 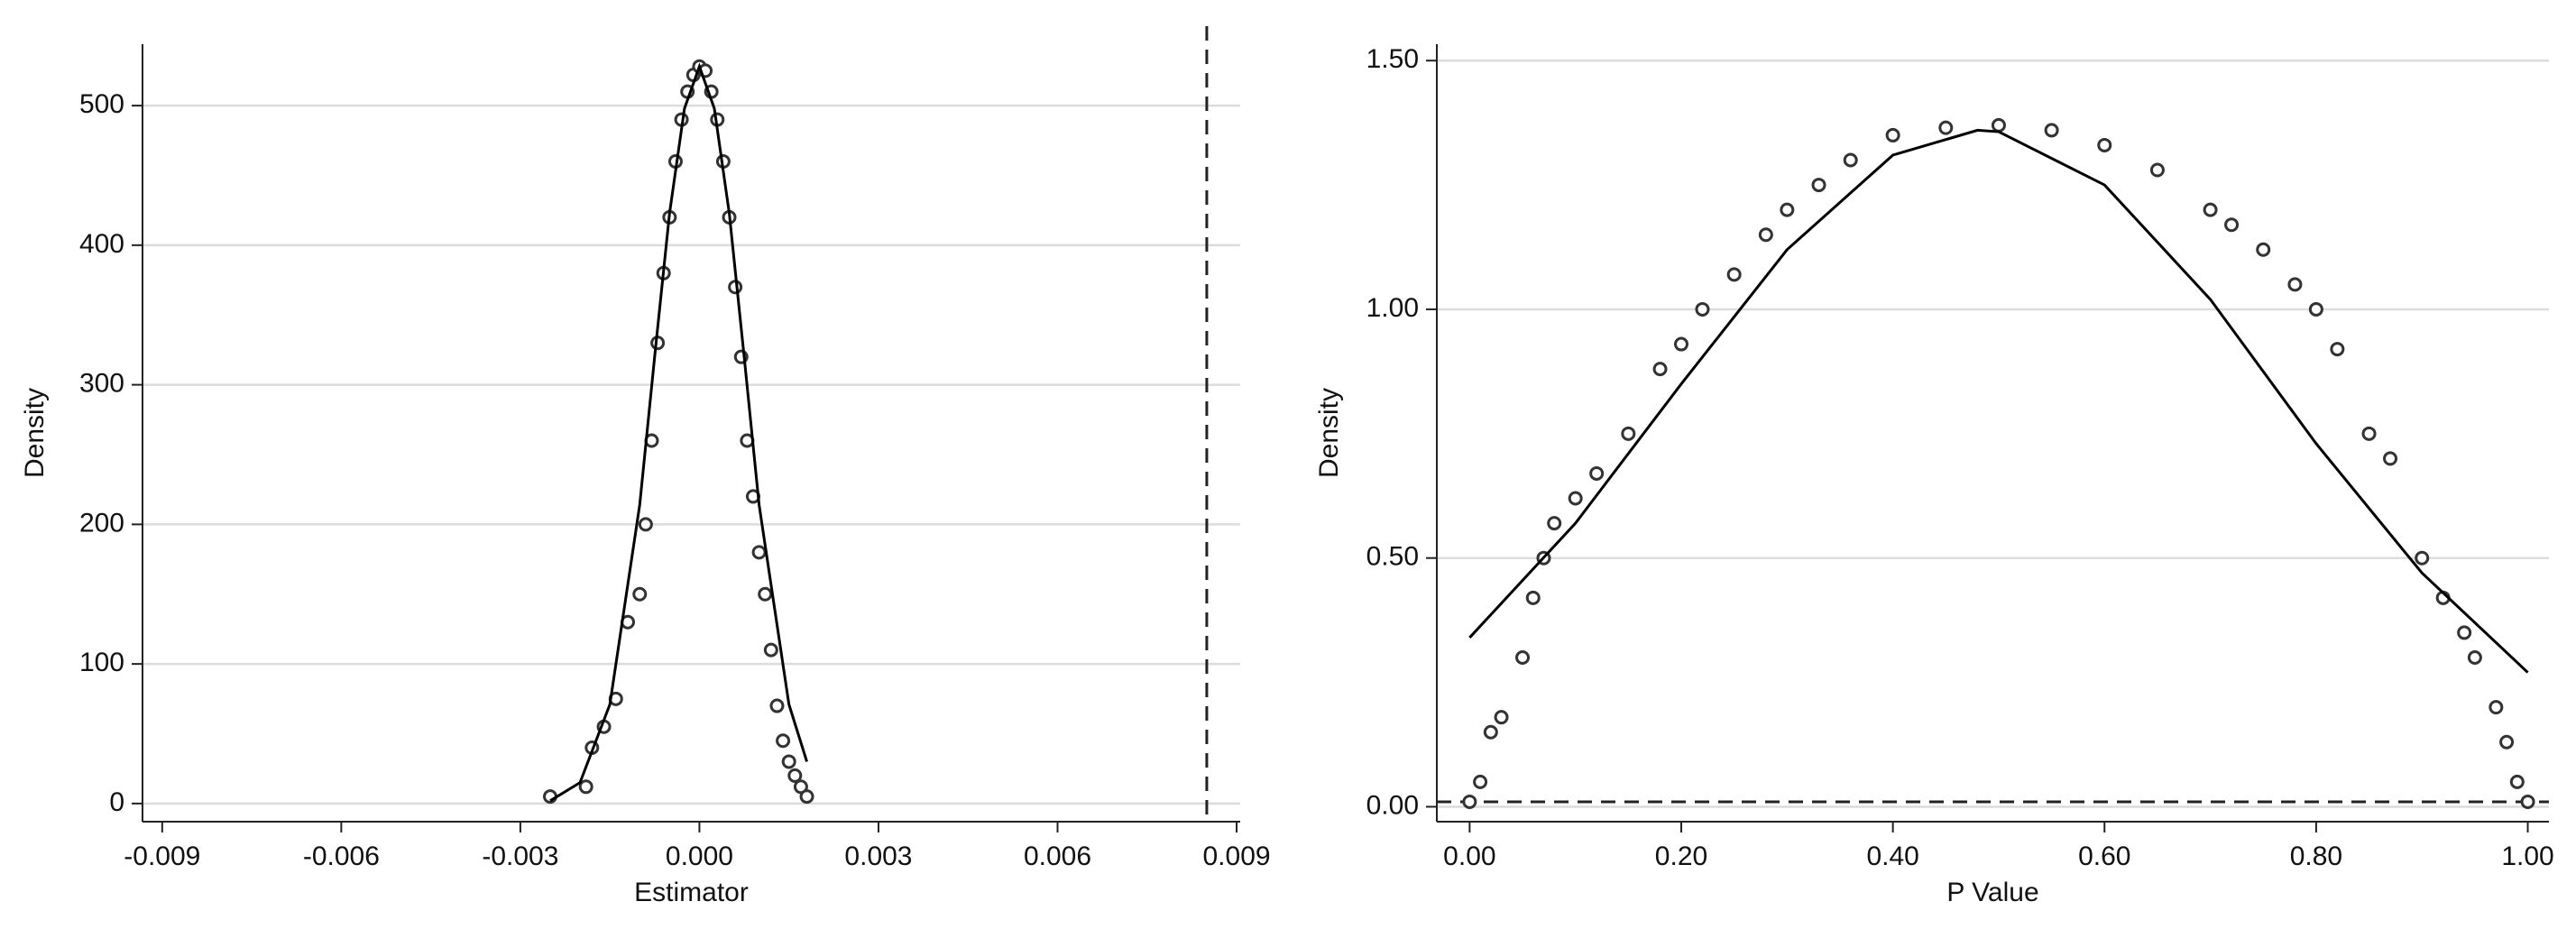 What do you see at coordinates (101, 523) in the screenshot?
I see `y-tick-label: 200` at bounding box center [101, 523].